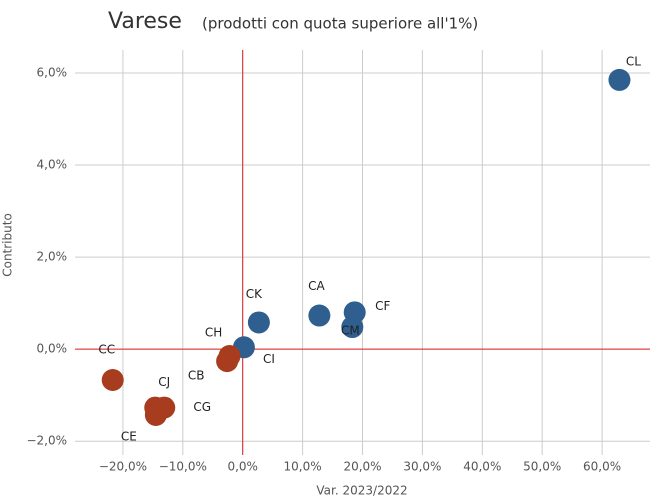 The width and height of the screenshot is (653, 503). I want to click on point-label: CF, so click(382, 306).